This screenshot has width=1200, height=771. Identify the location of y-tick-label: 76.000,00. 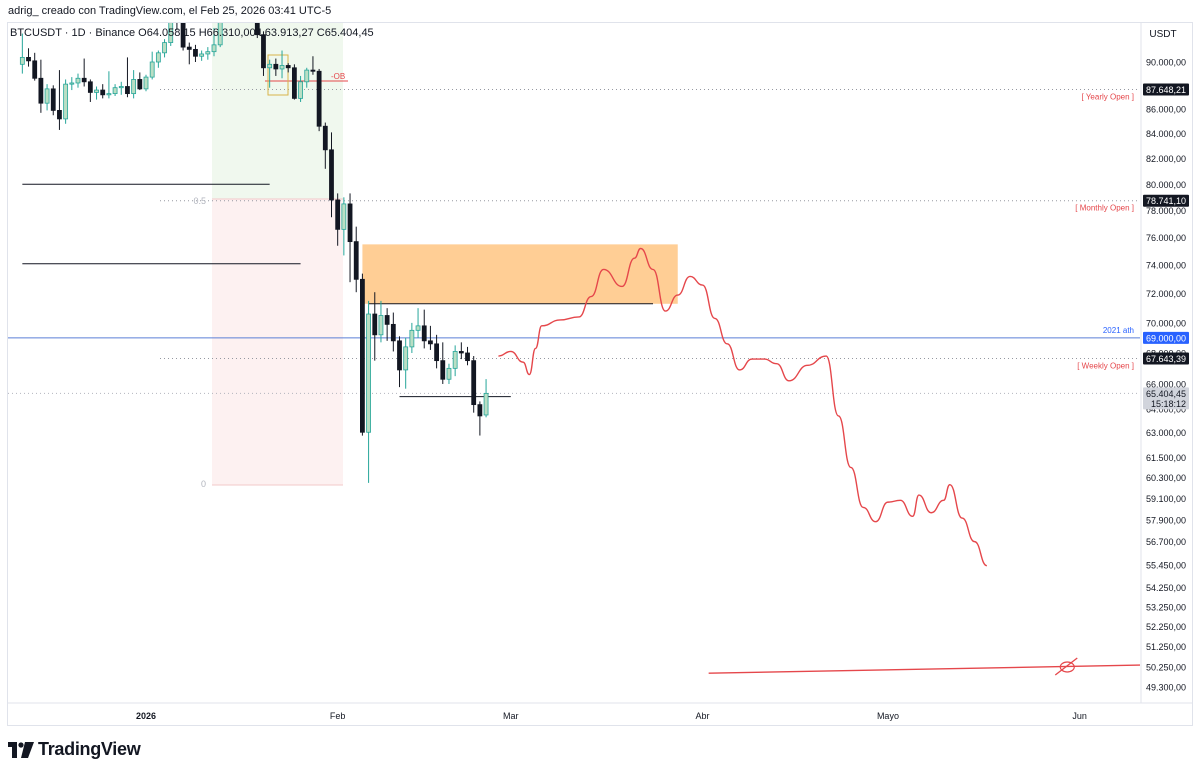
(1166, 238).